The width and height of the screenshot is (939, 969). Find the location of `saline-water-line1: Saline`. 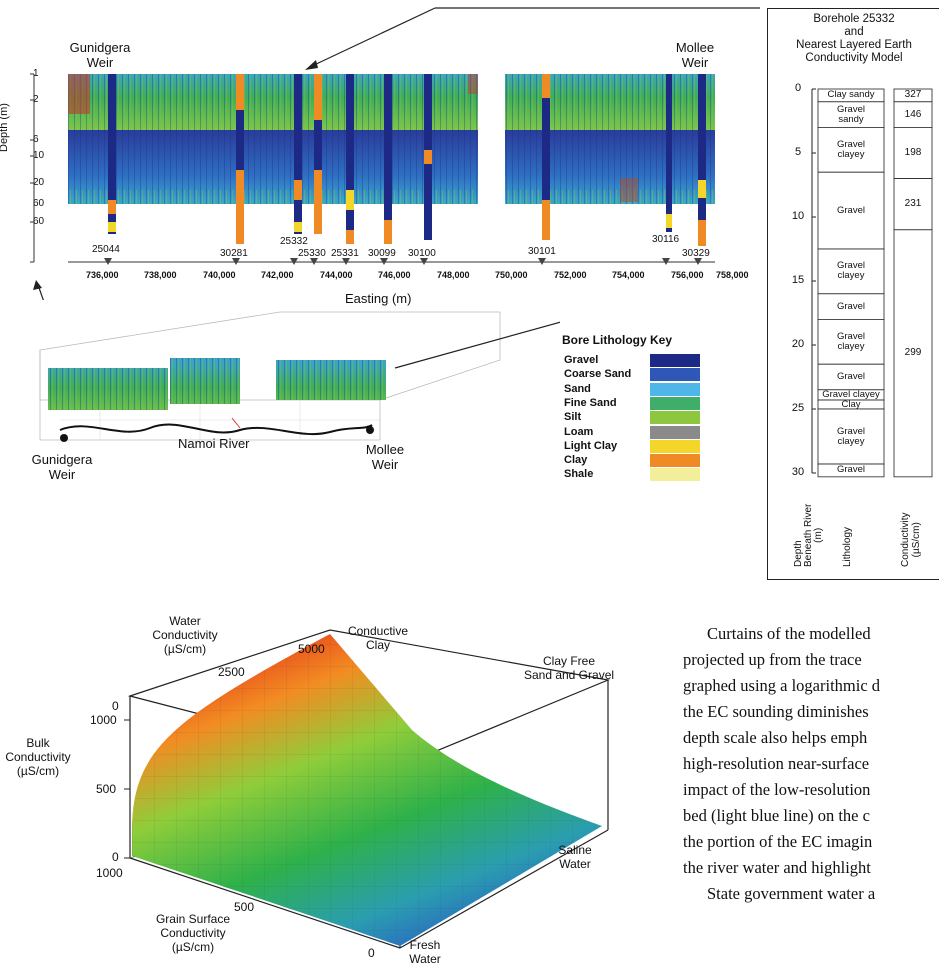

saline-water-line1: Saline is located at coordinates (575, 850).